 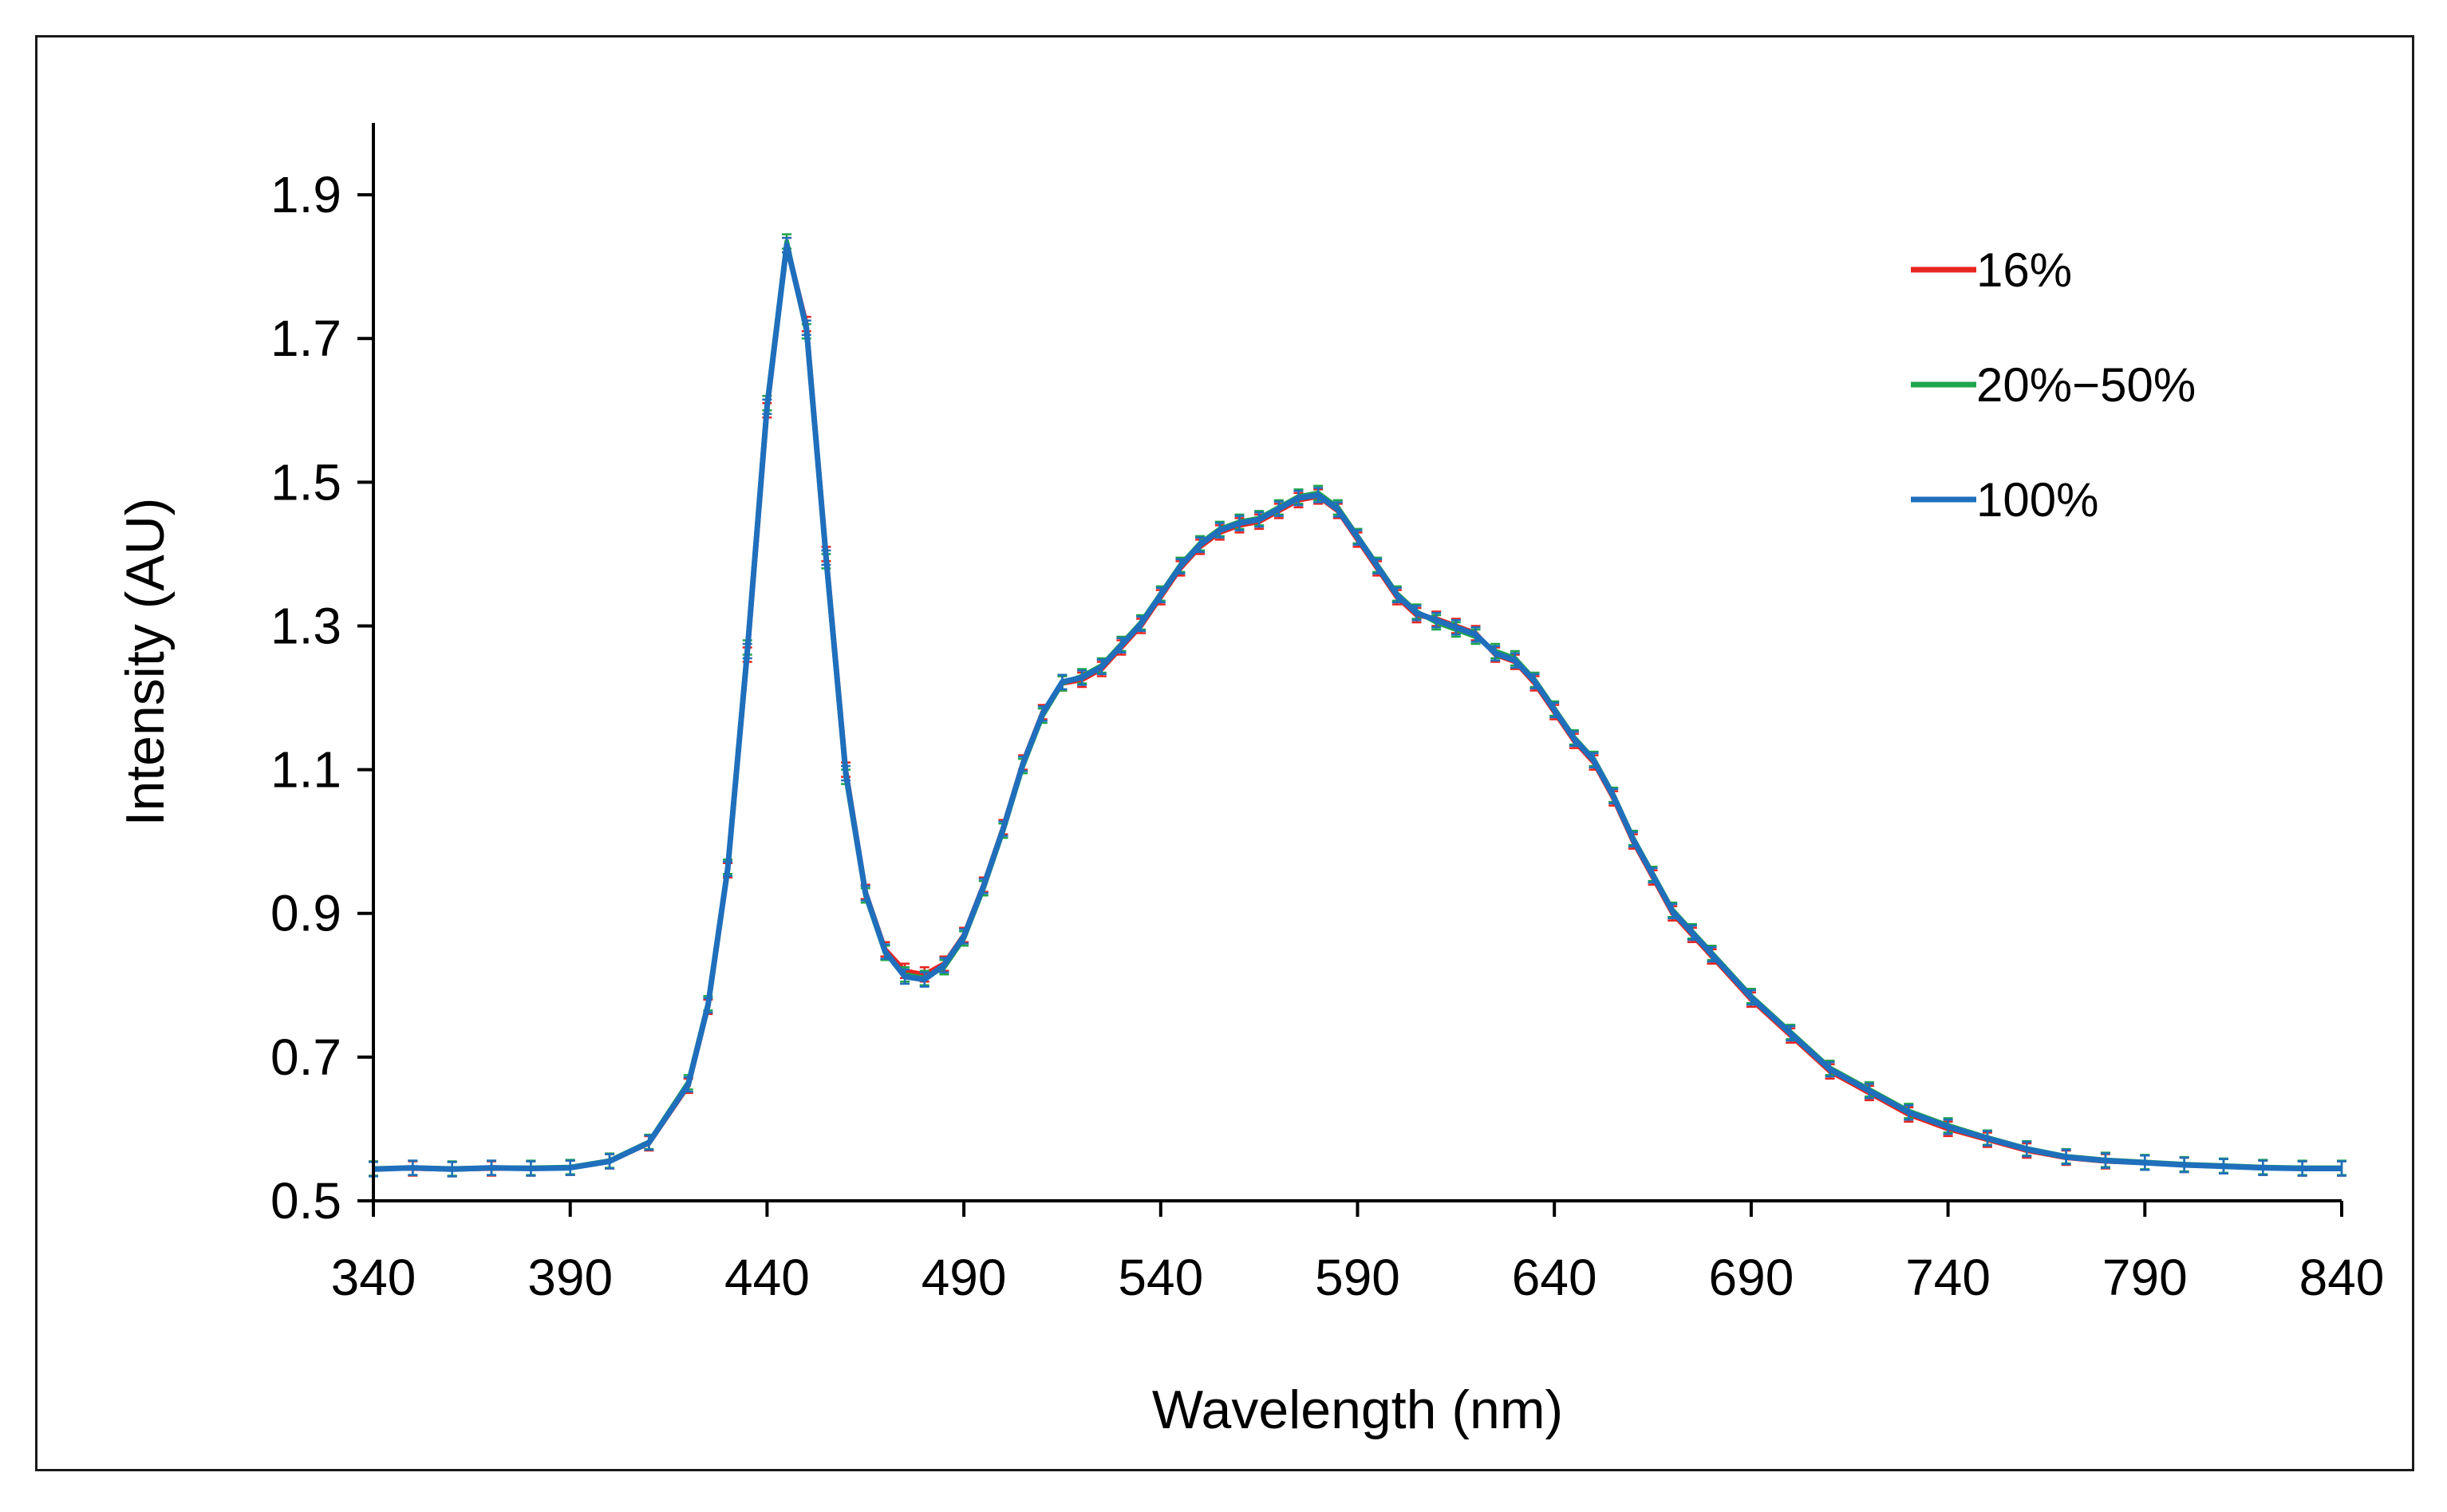 What do you see at coordinates (305, 625) in the screenshot?
I see `y-tick-label: 1.3` at bounding box center [305, 625].